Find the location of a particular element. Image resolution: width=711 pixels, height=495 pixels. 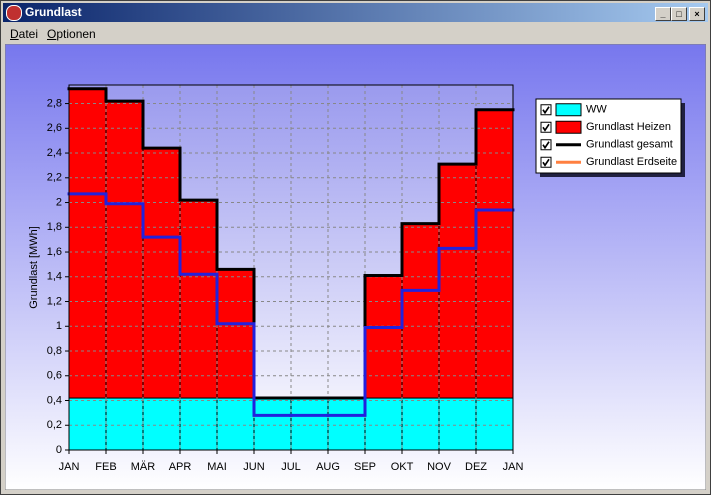

y-tick-label: 1,4 is located at coordinates (54, 277).